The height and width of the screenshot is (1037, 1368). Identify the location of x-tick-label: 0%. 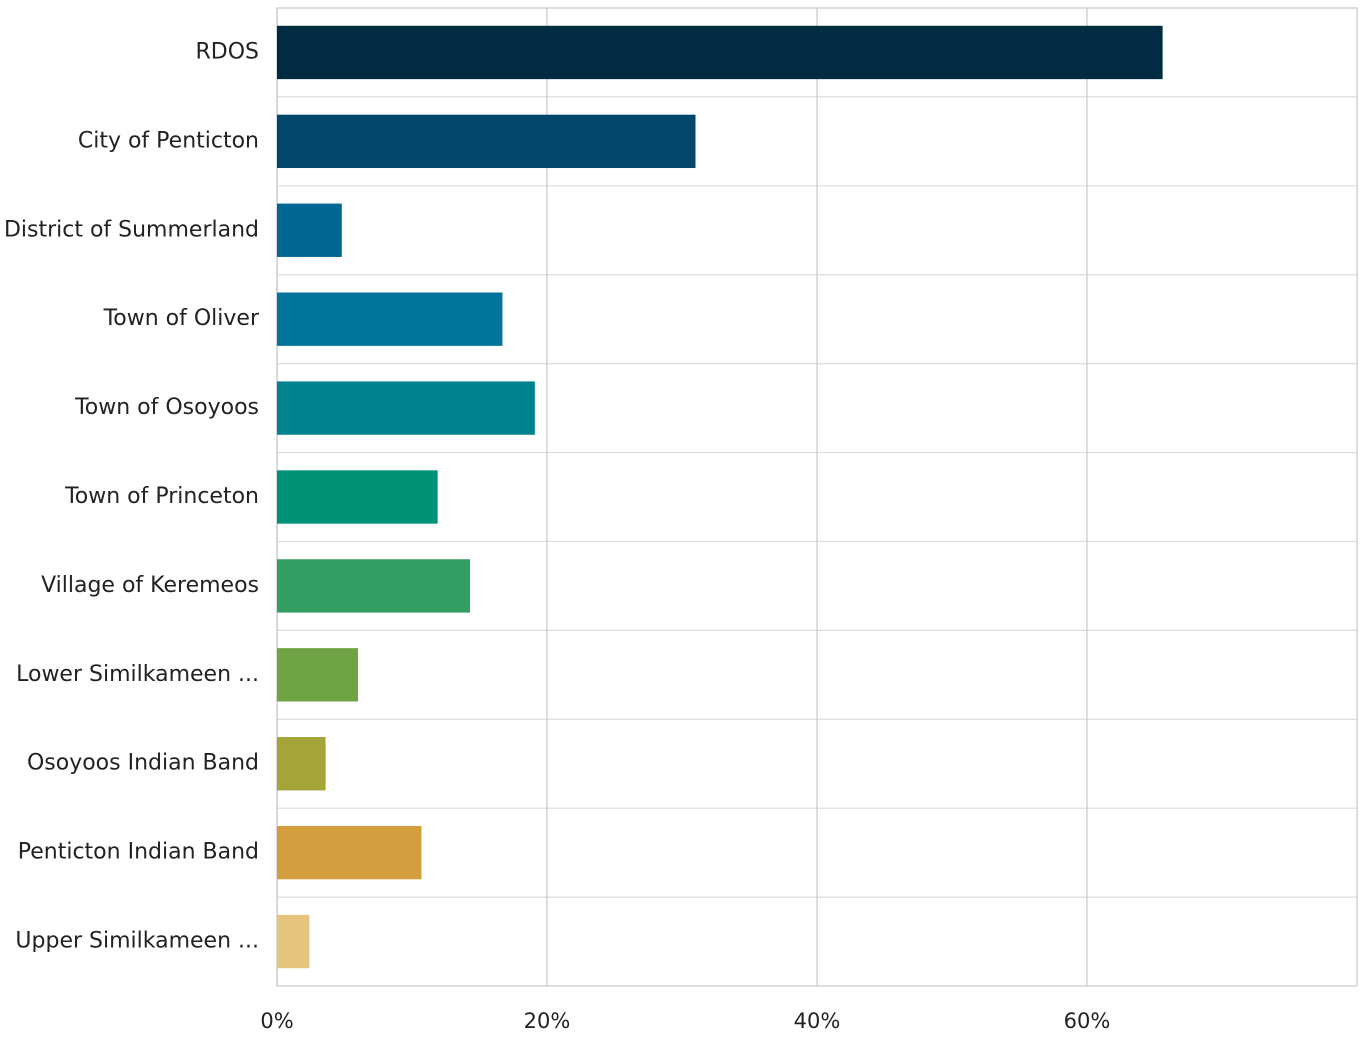
(276, 1021).